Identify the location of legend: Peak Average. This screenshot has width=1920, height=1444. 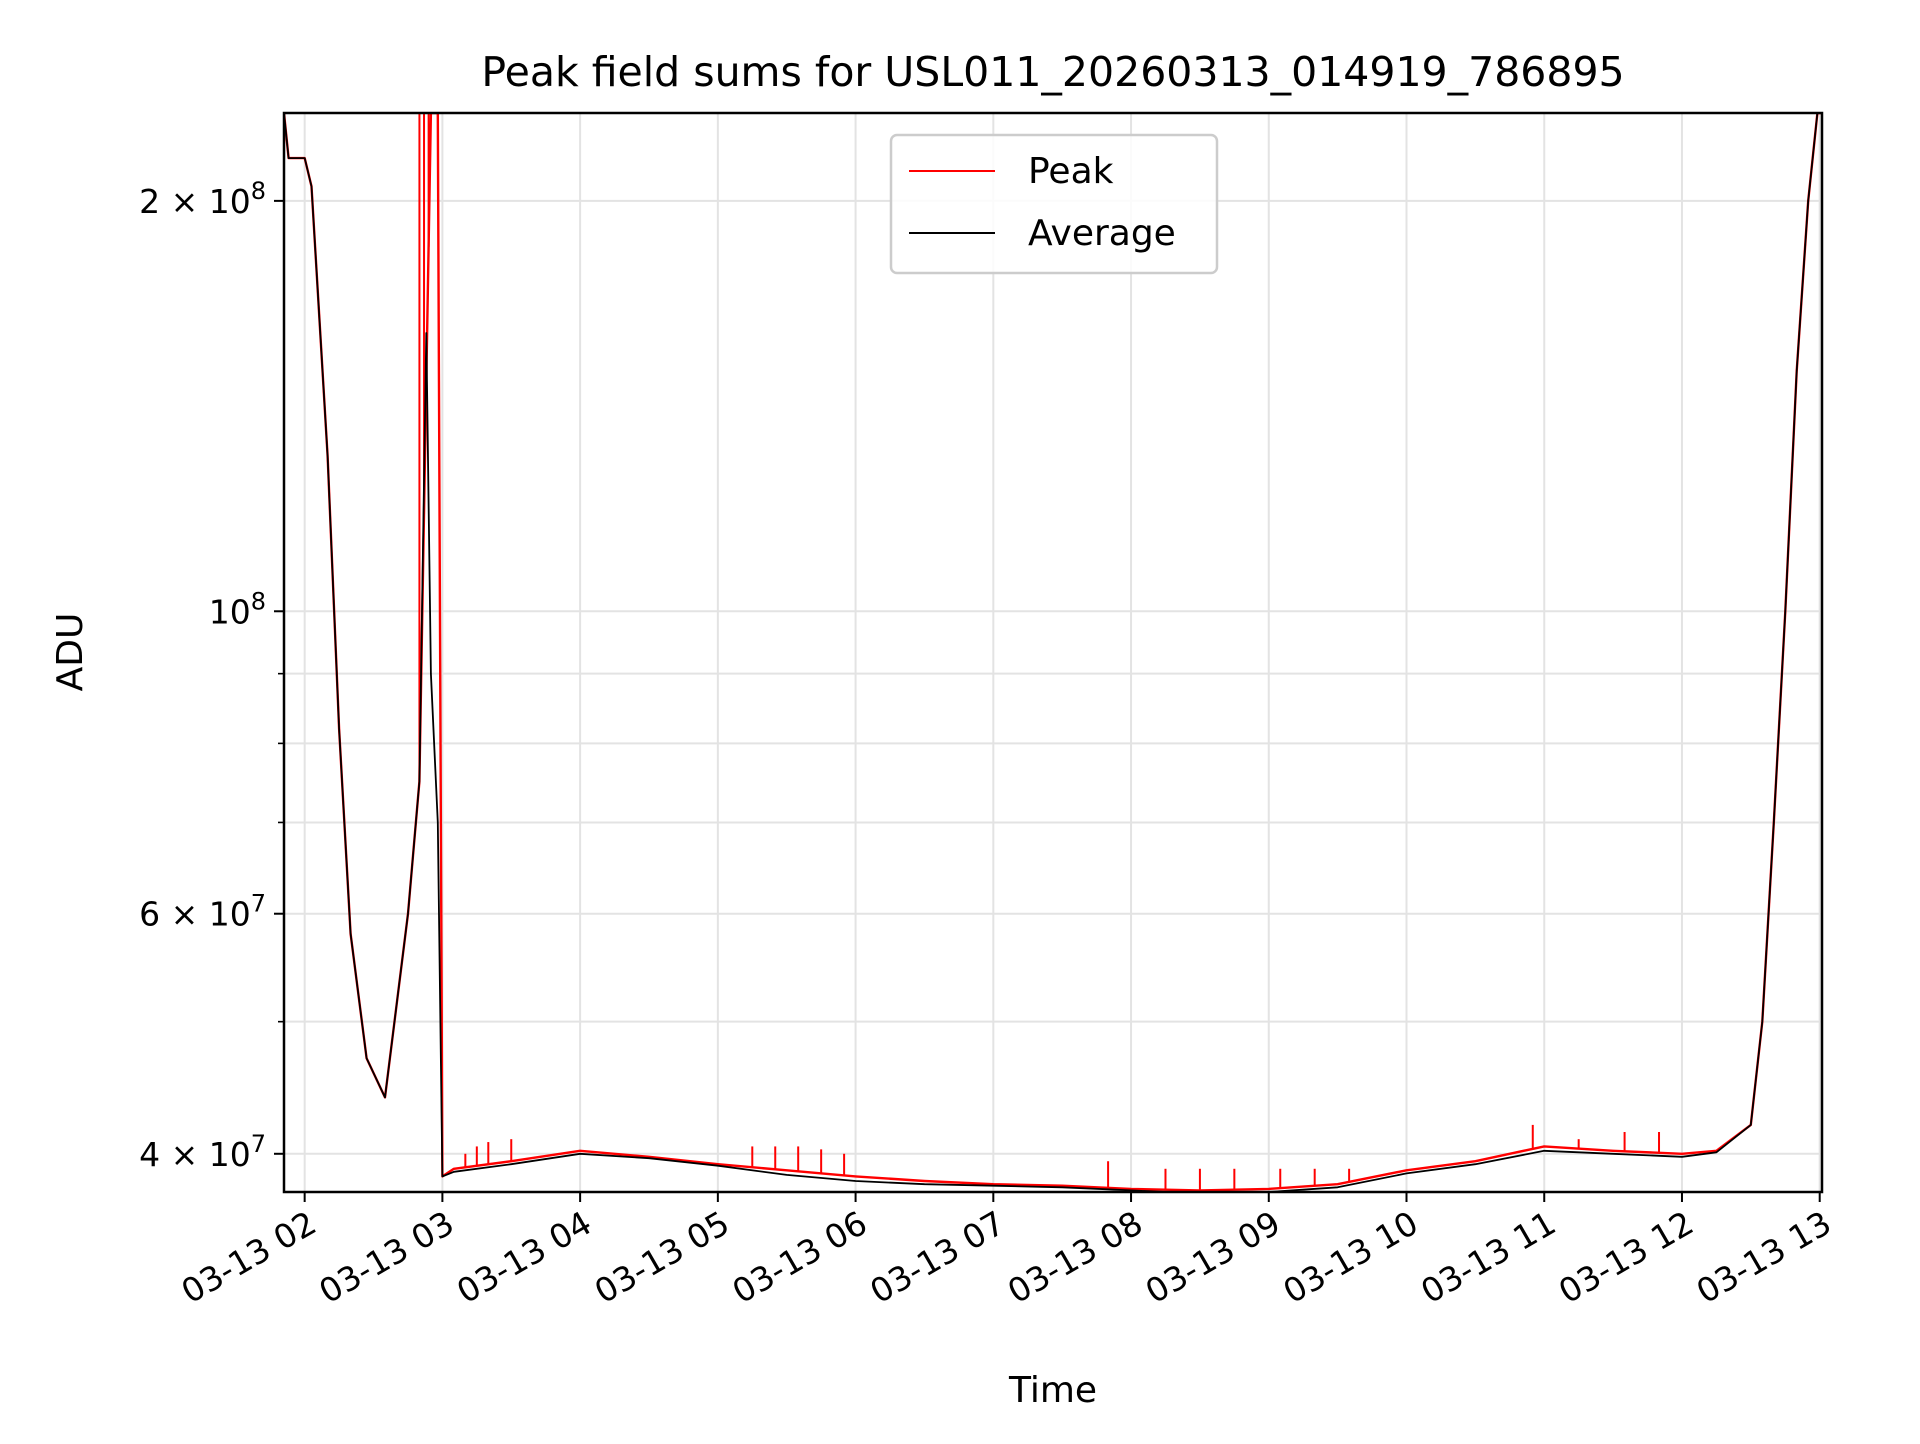
(1054, 204).